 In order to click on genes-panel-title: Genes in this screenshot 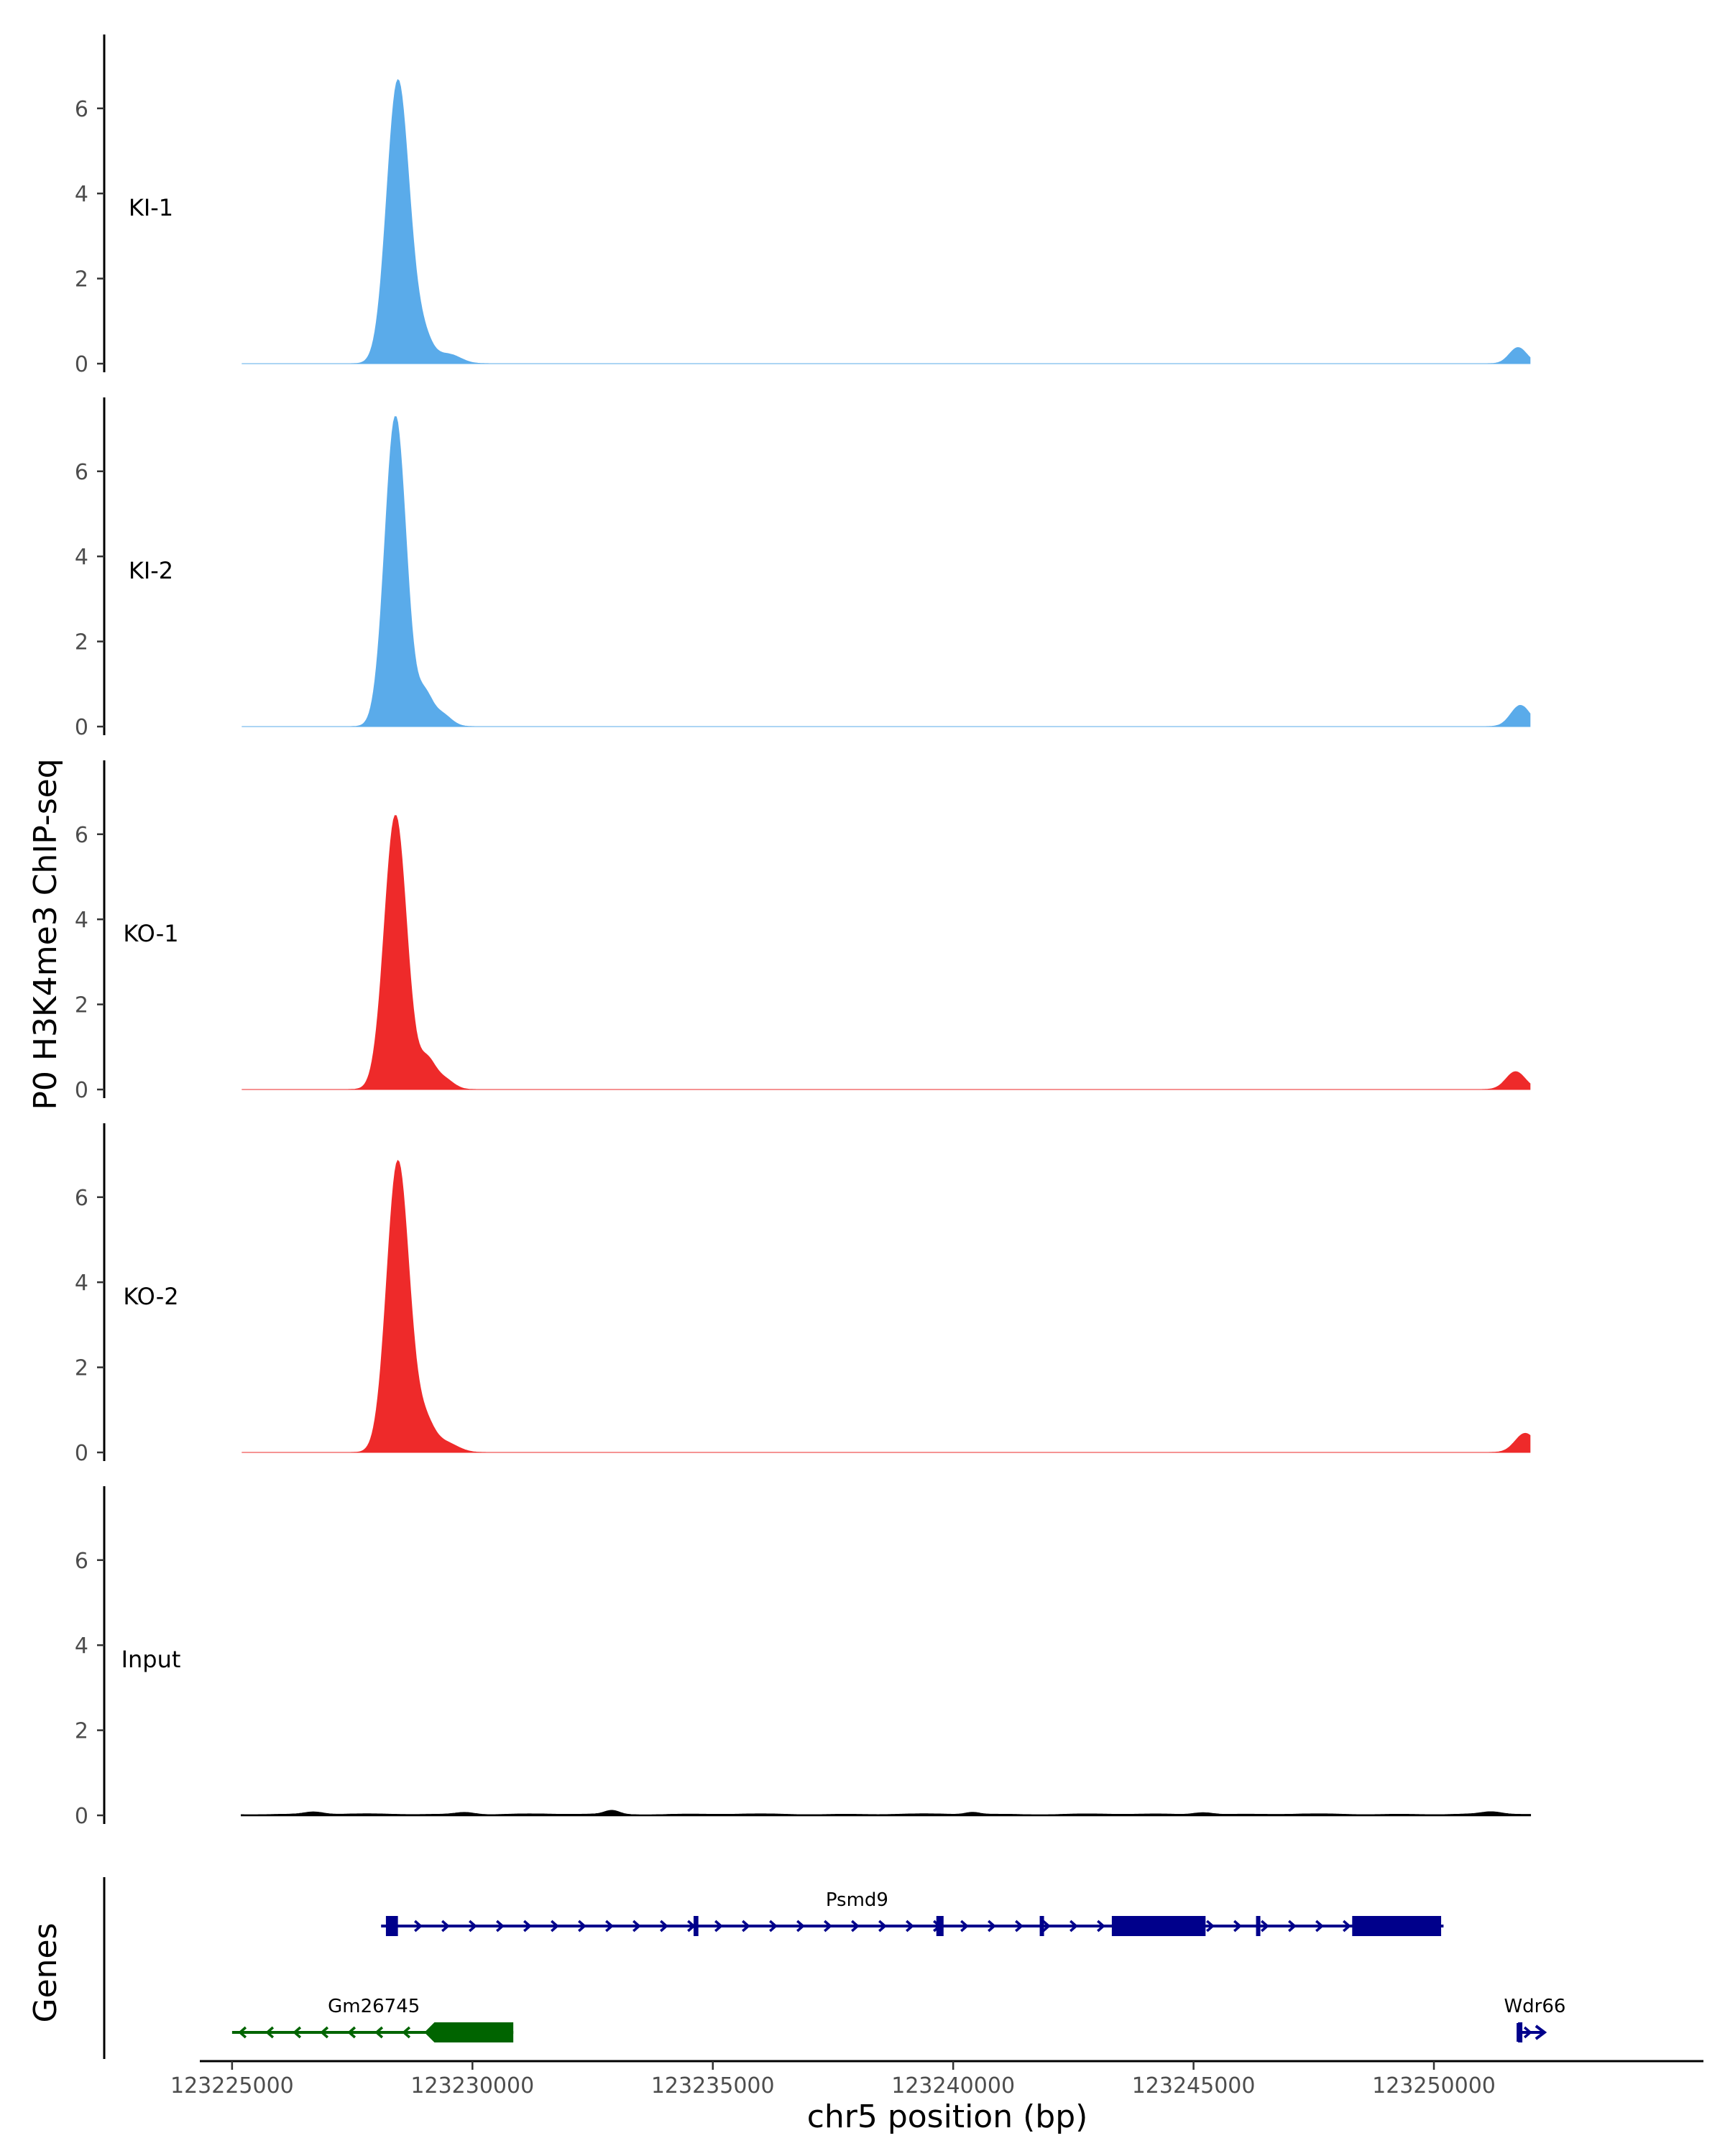, I will do `click(45, 1972)`.